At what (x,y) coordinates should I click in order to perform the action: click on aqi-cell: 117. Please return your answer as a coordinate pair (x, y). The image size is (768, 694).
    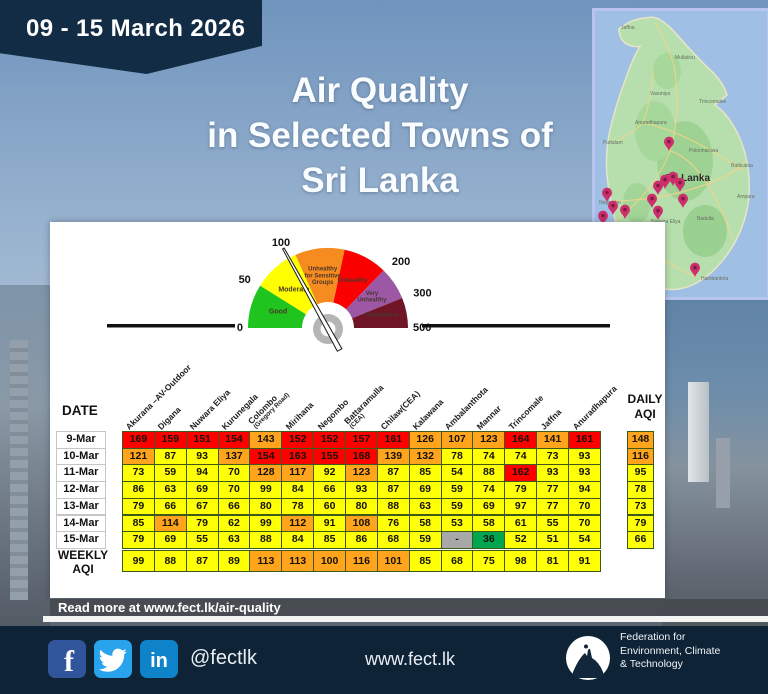
    Looking at the image, I should click on (298, 473).